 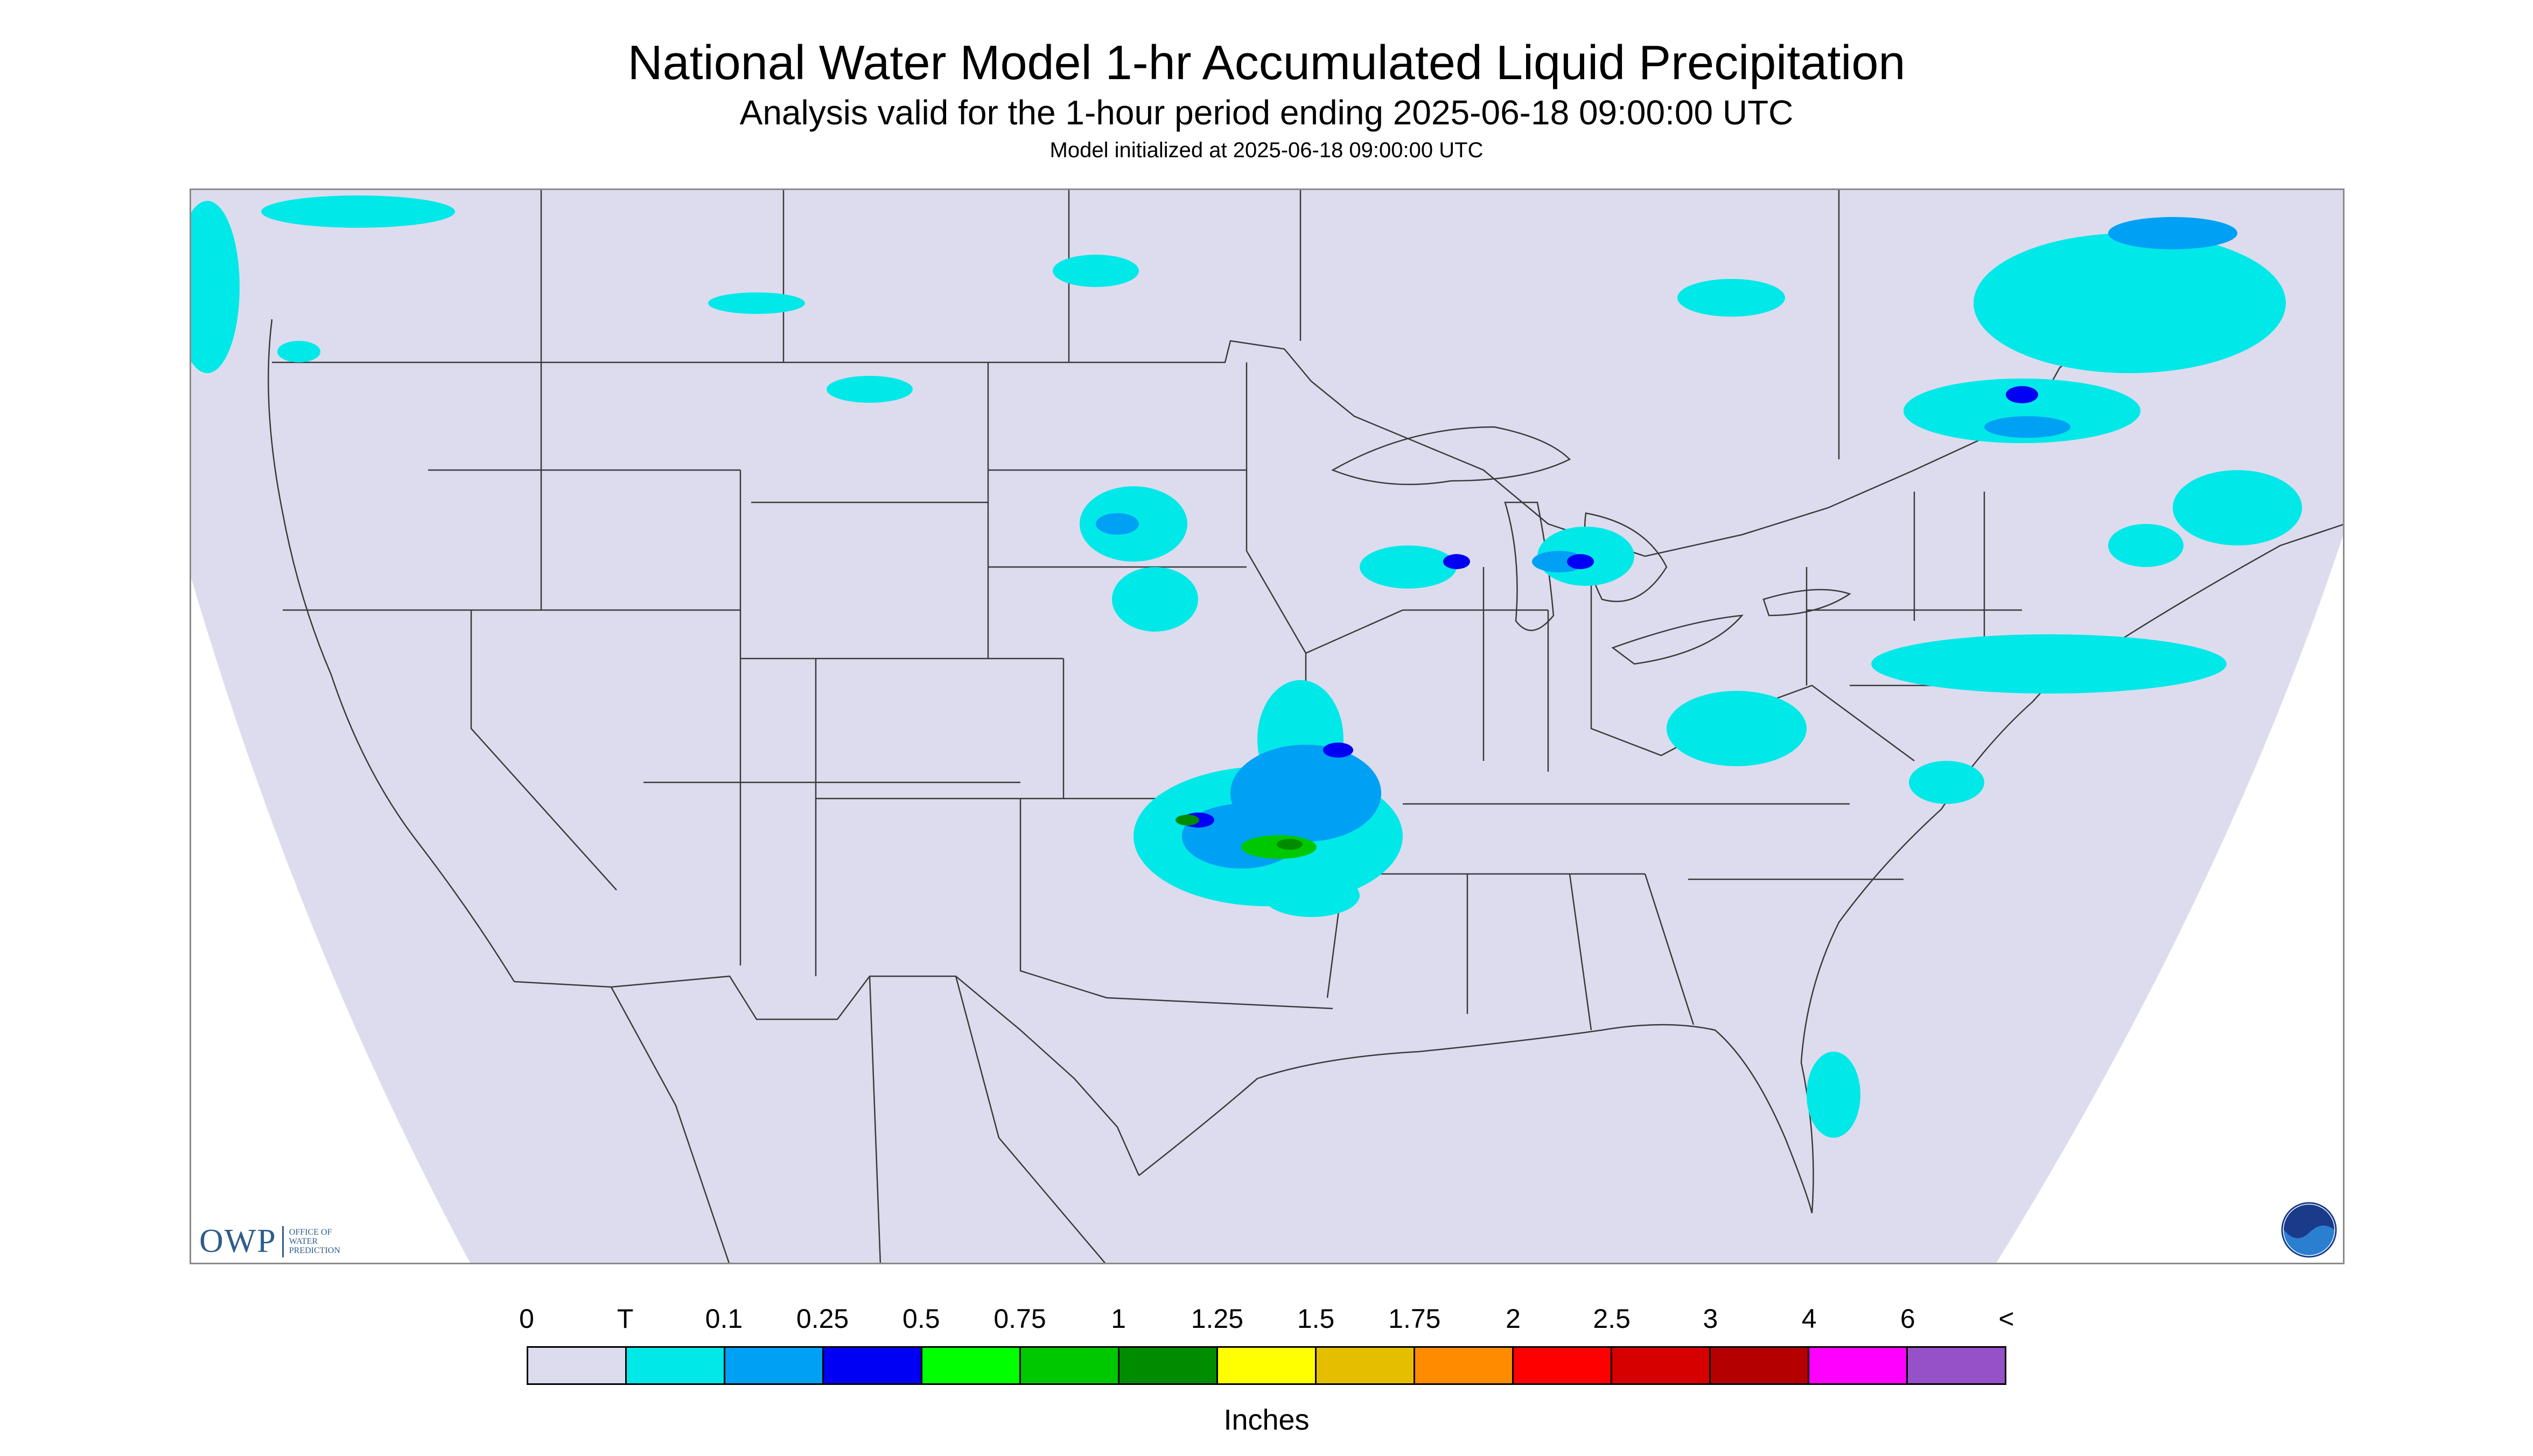 What do you see at coordinates (1677, 639) in the screenshot?
I see `lake-erie` at bounding box center [1677, 639].